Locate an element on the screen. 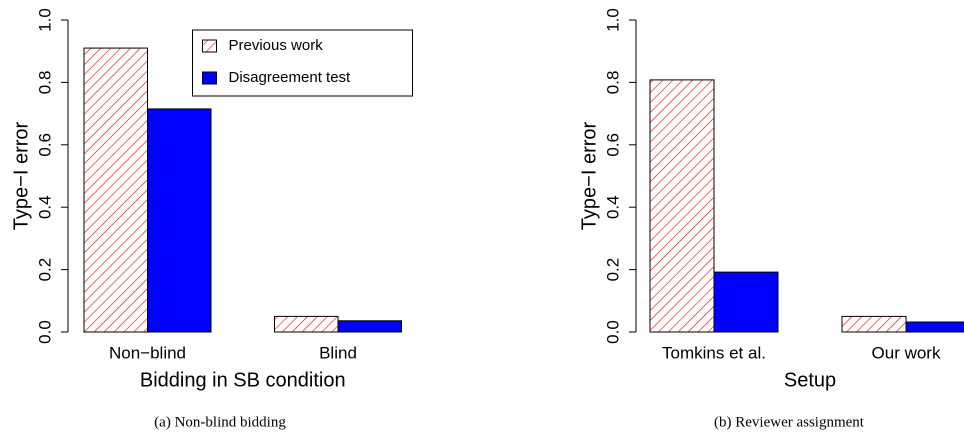 Image resolution: width=964 pixels, height=435 pixels. x-tick-label: Our work is located at coordinates (906, 352).